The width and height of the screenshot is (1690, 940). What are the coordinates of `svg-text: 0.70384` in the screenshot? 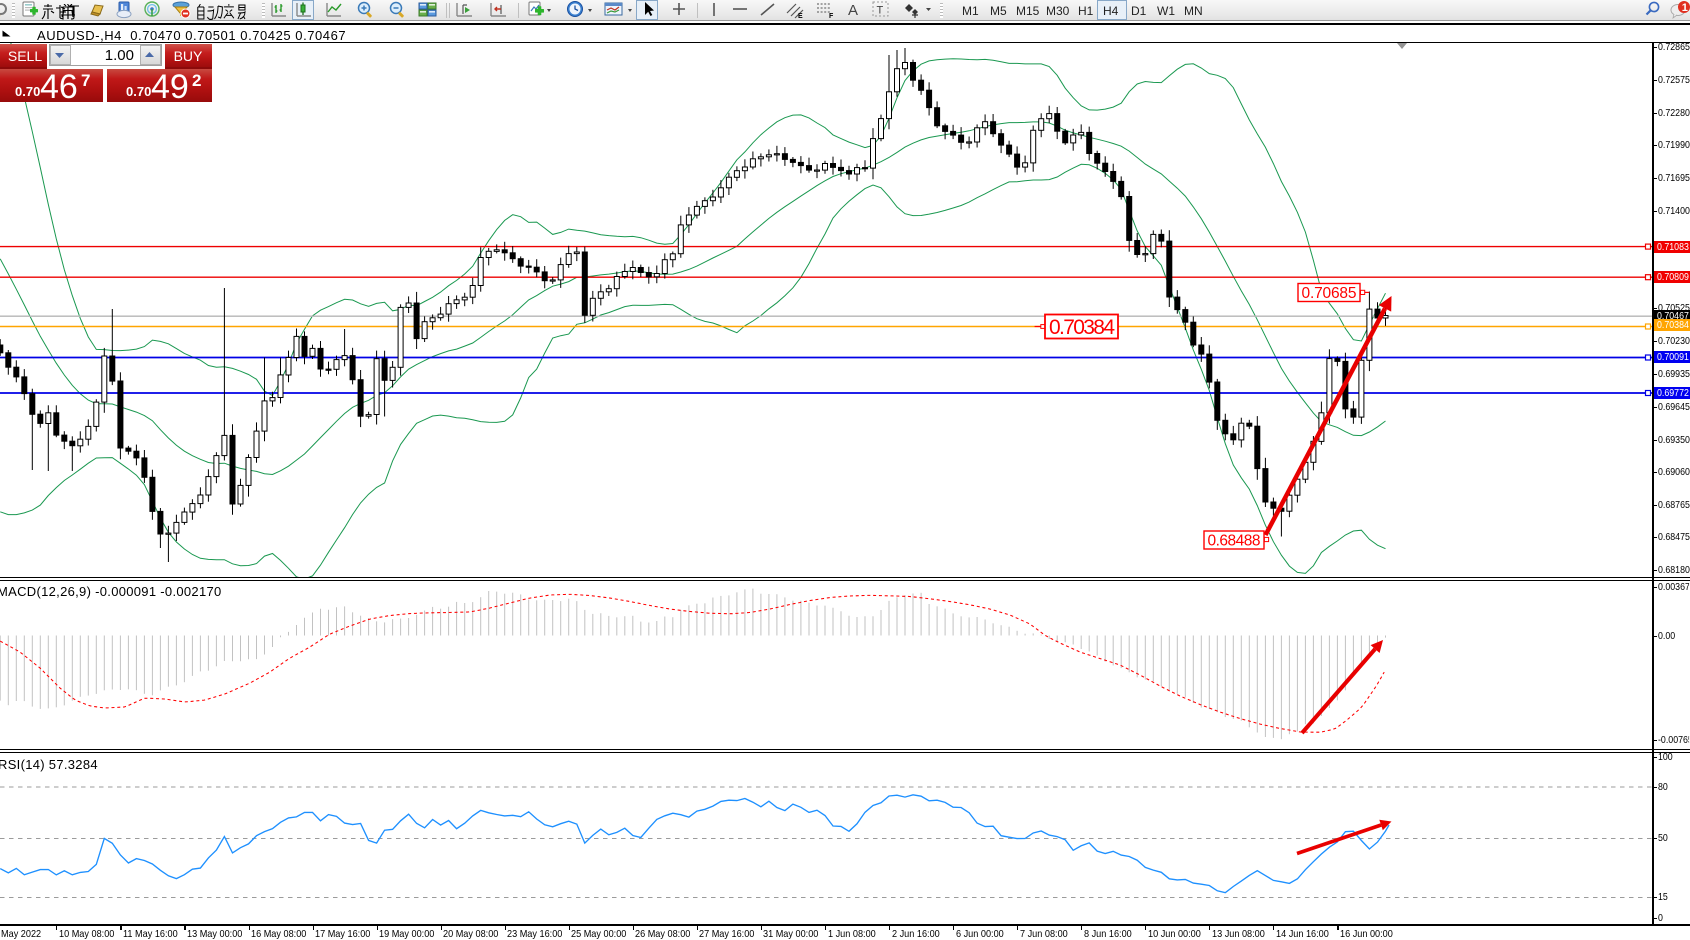 It's located at (1082, 327).